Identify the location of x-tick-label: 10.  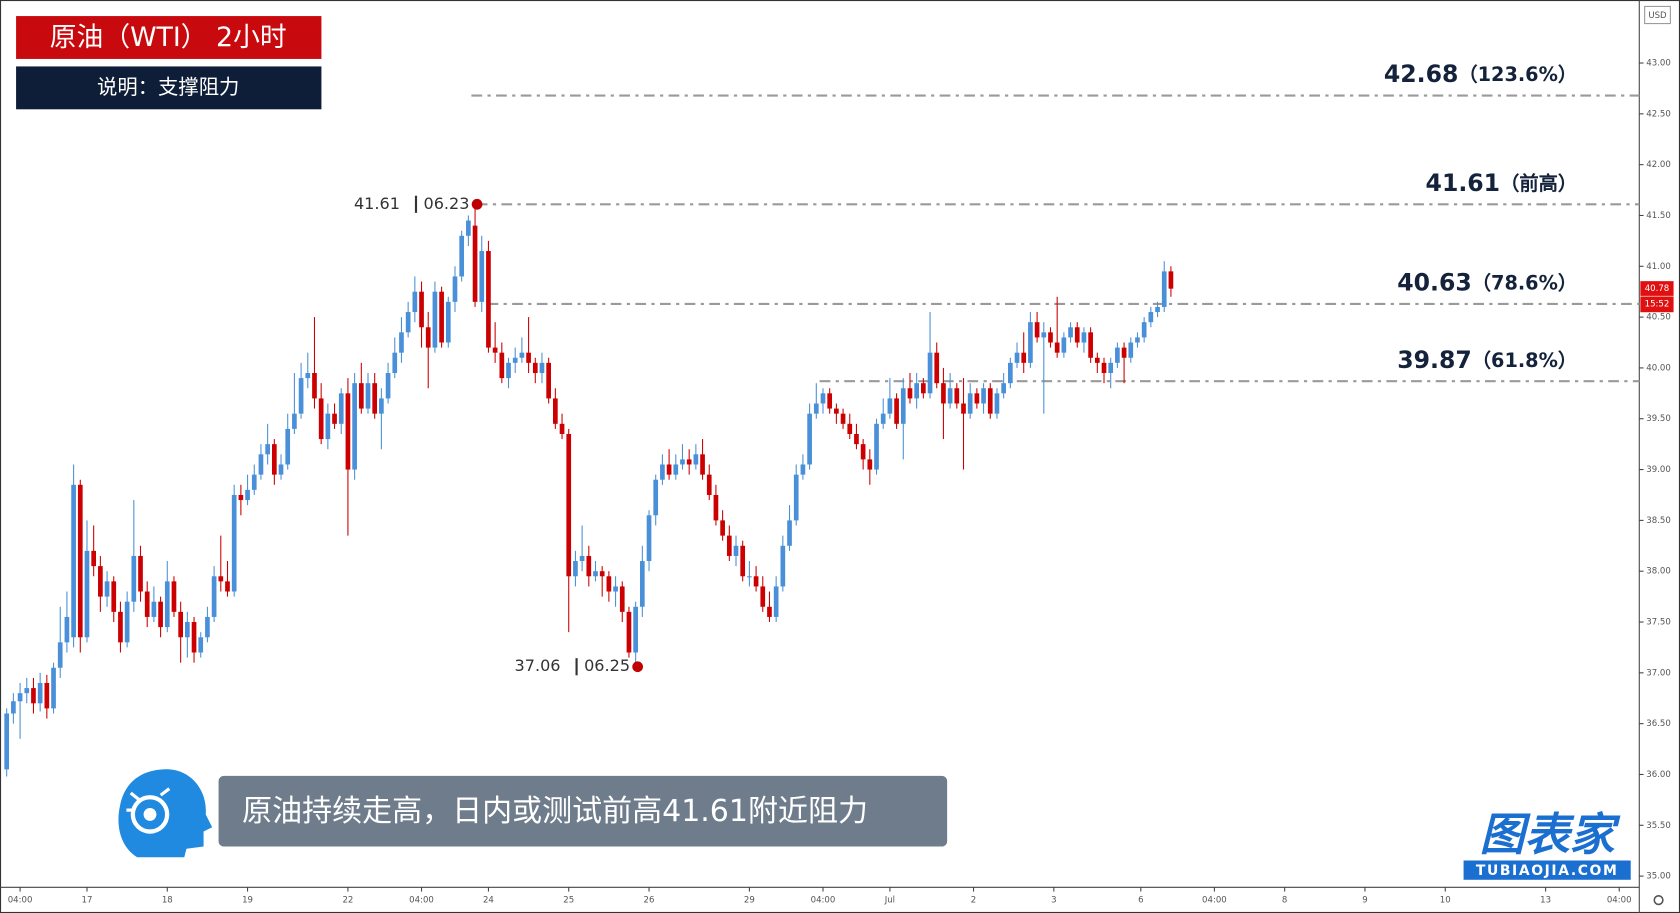
(1445, 901).